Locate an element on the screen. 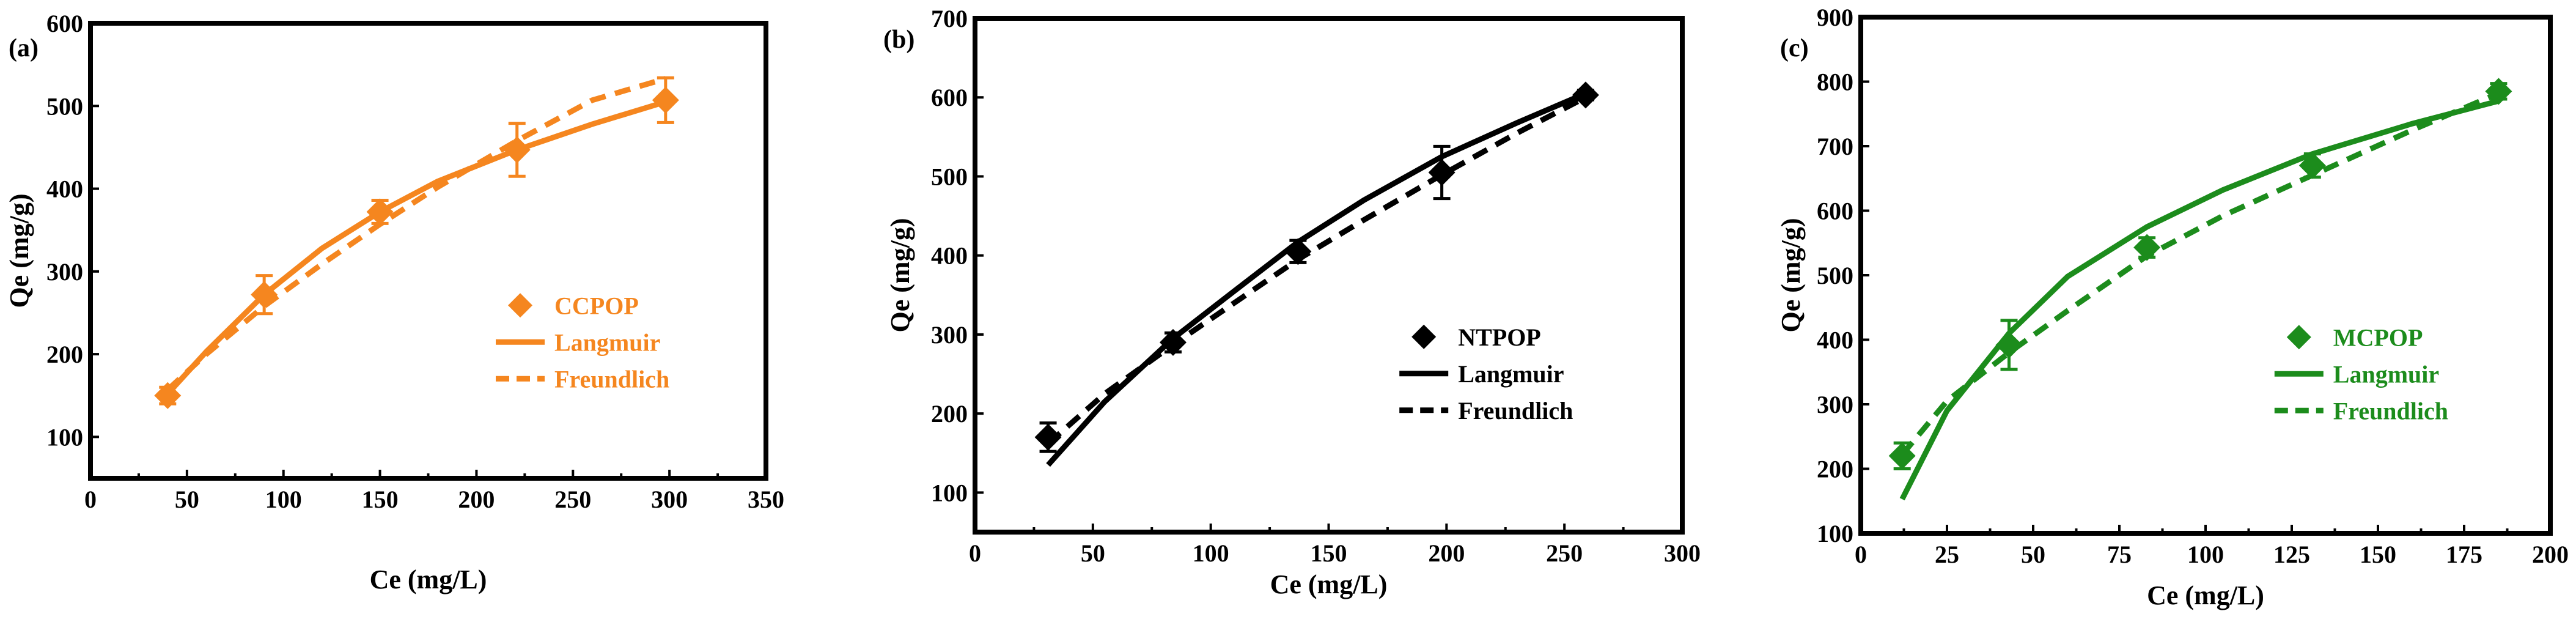 Image resolution: width=2576 pixels, height=622 pixels. legend: CCPOP Langmuir Freundlich is located at coordinates (582, 343).